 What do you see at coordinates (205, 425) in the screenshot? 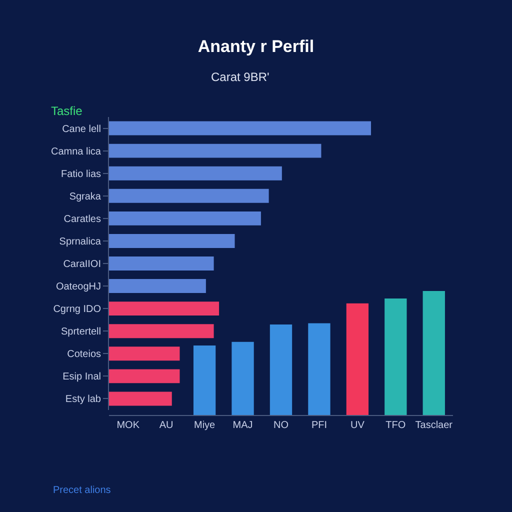
I see `x-tick-label: Miye` at bounding box center [205, 425].